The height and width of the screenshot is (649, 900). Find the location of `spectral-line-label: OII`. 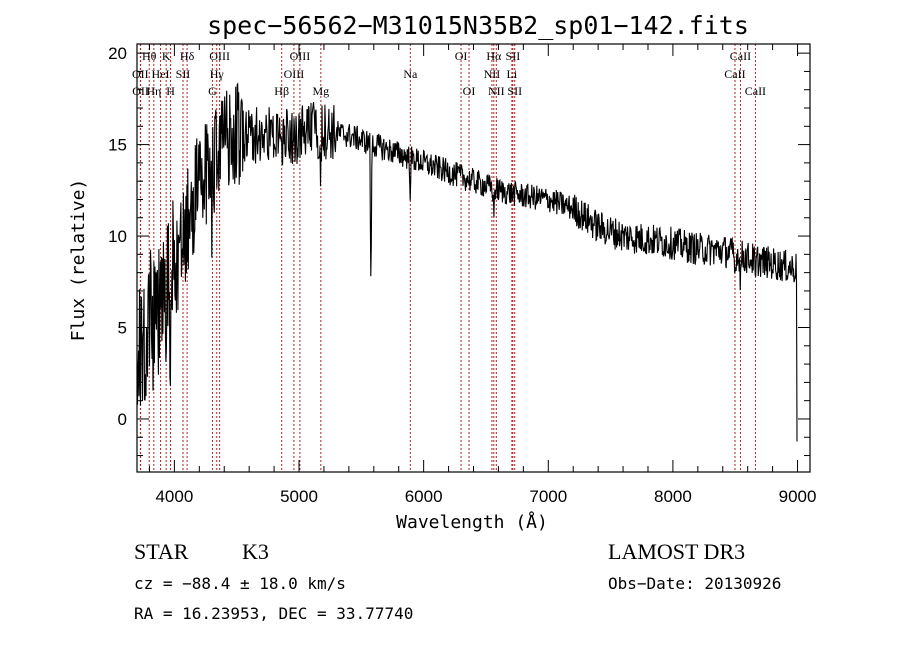

spectral-line-label: OII is located at coordinates (140, 74).